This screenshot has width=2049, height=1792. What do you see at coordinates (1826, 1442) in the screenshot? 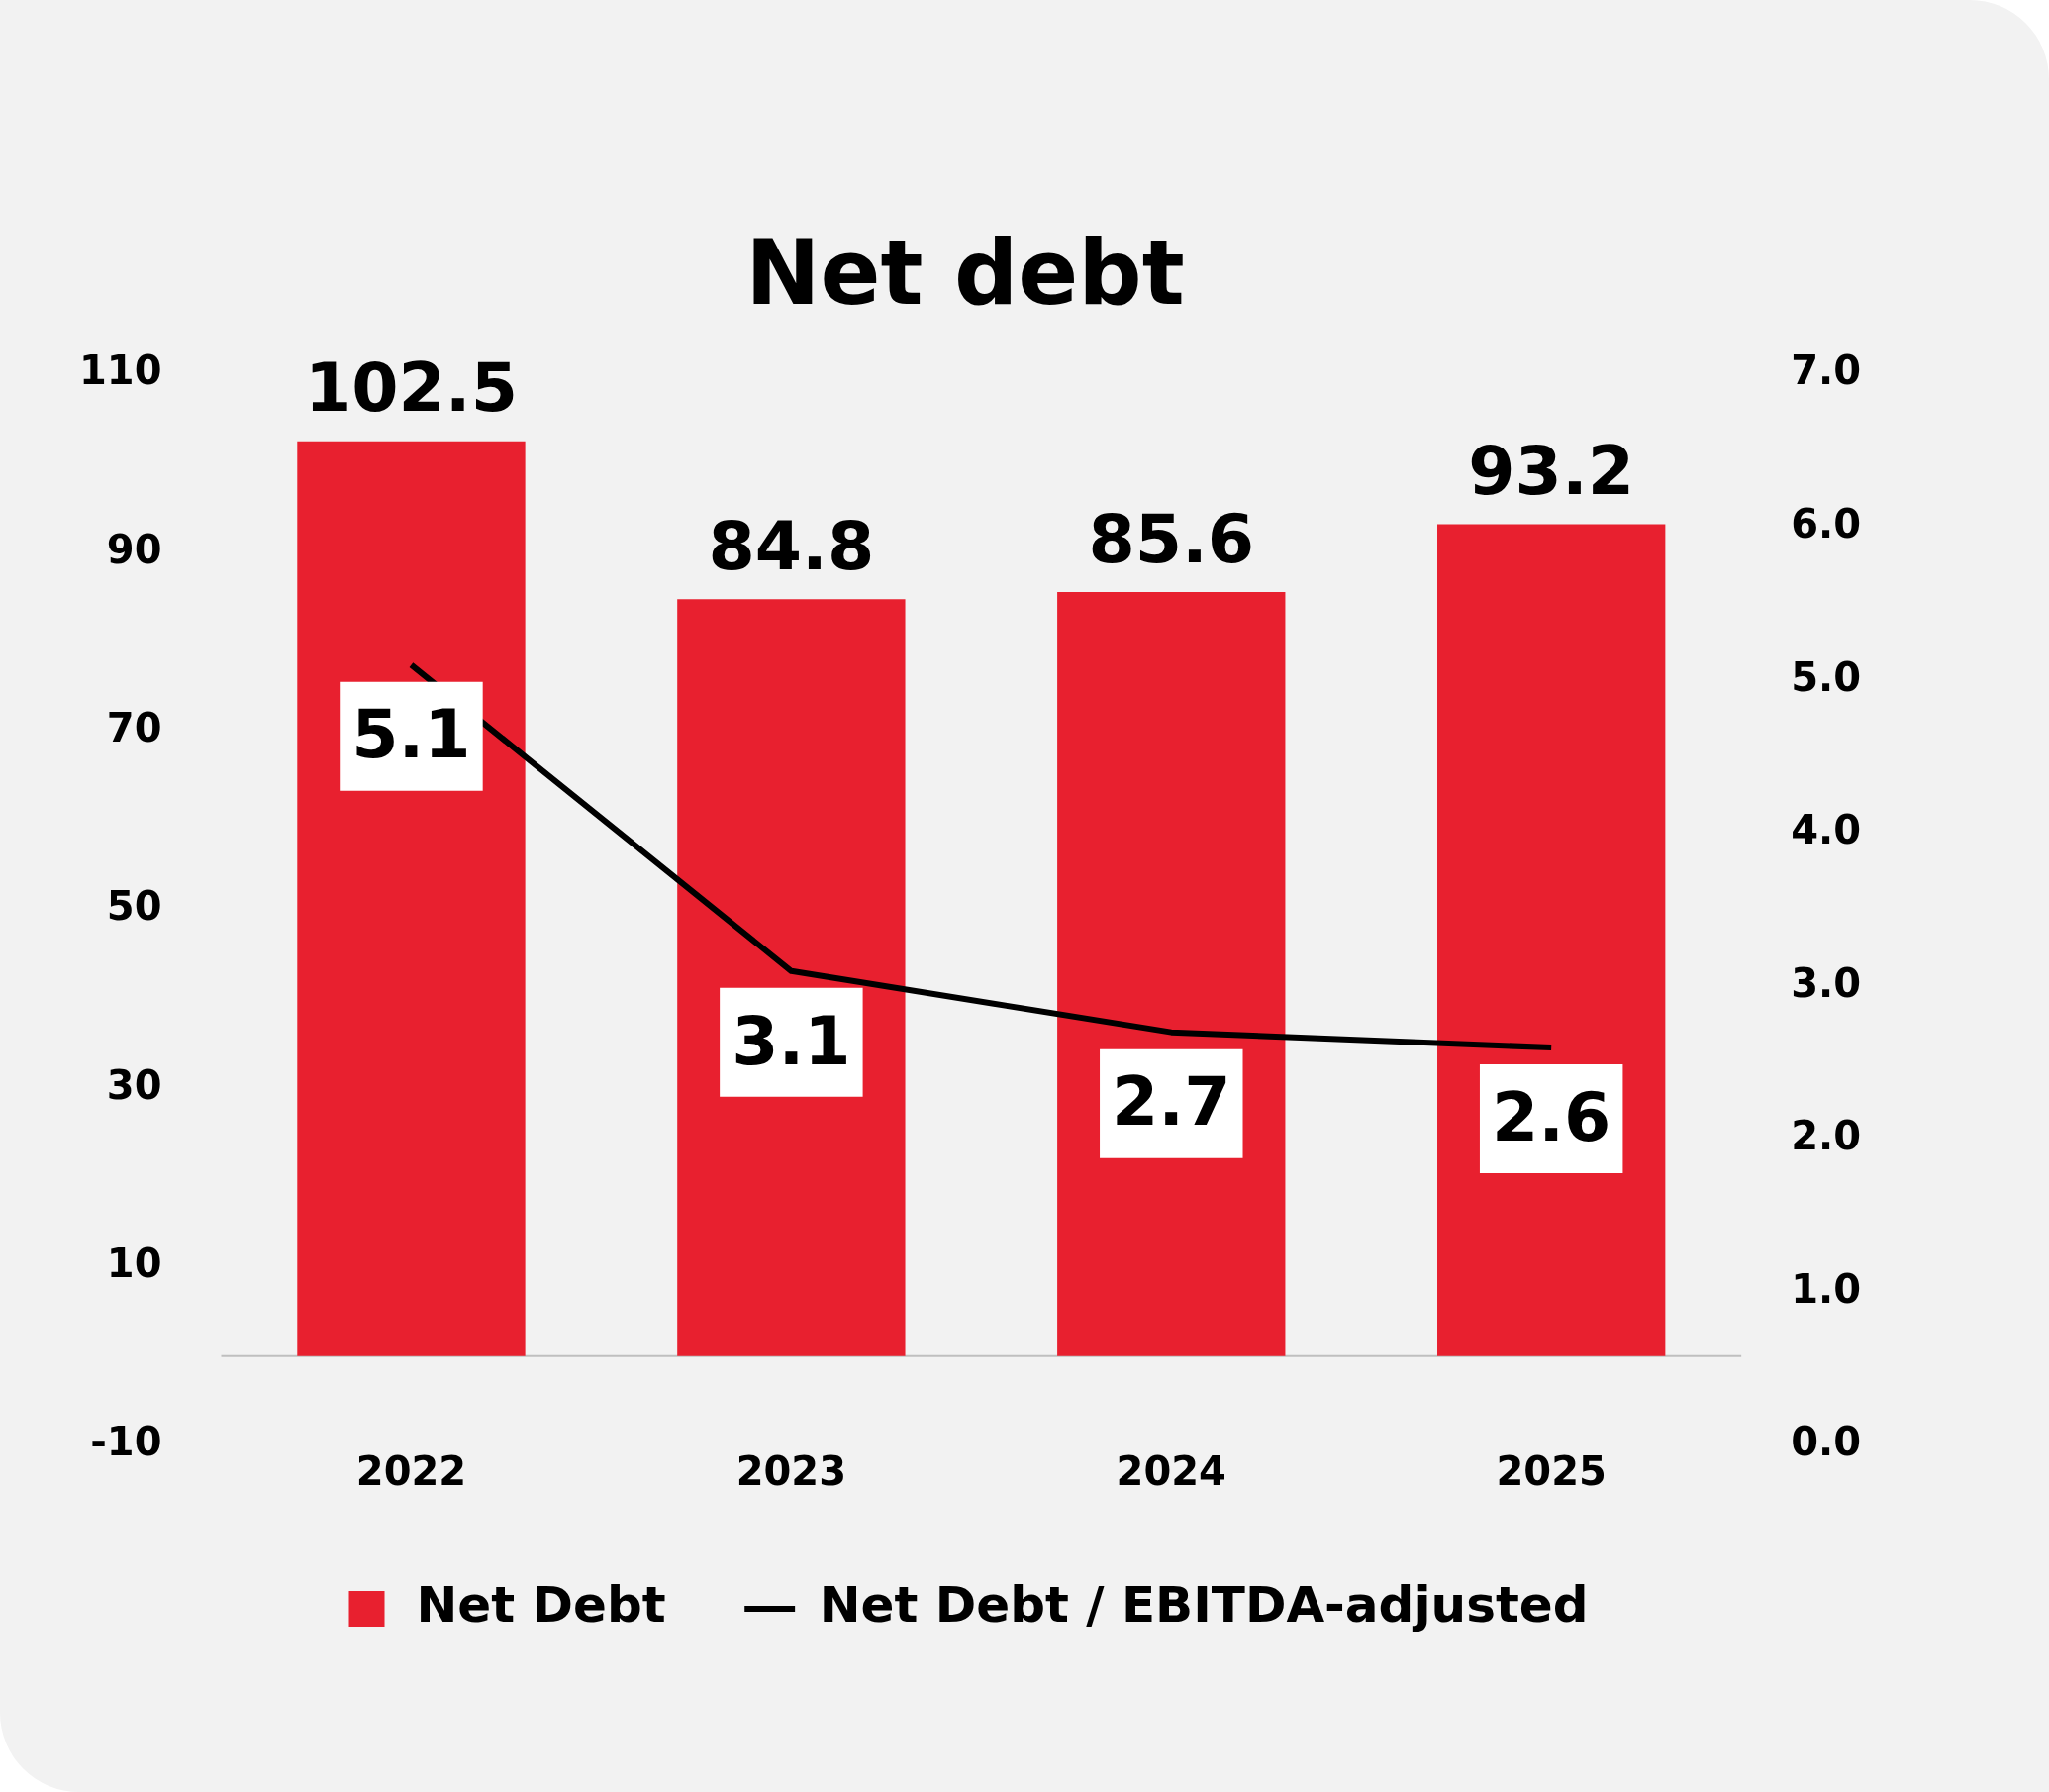
I see `y2-tick-label: 0.0` at bounding box center [1826, 1442].